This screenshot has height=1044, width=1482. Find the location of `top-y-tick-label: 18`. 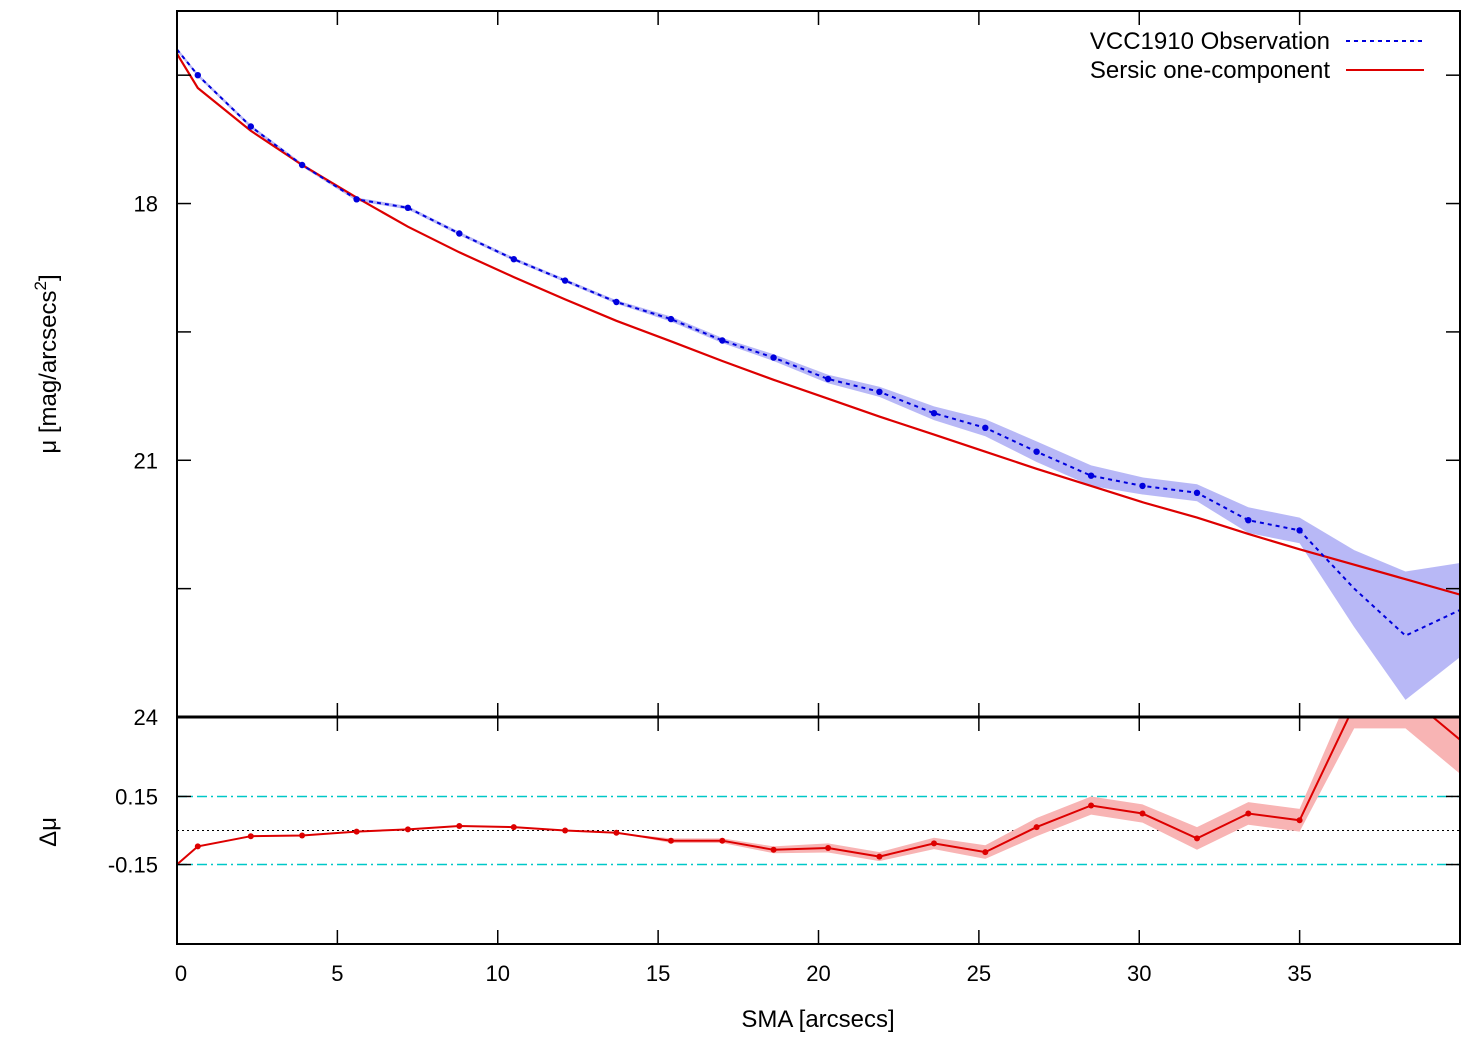

top-y-tick-label: 18 is located at coordinates (146, 204).